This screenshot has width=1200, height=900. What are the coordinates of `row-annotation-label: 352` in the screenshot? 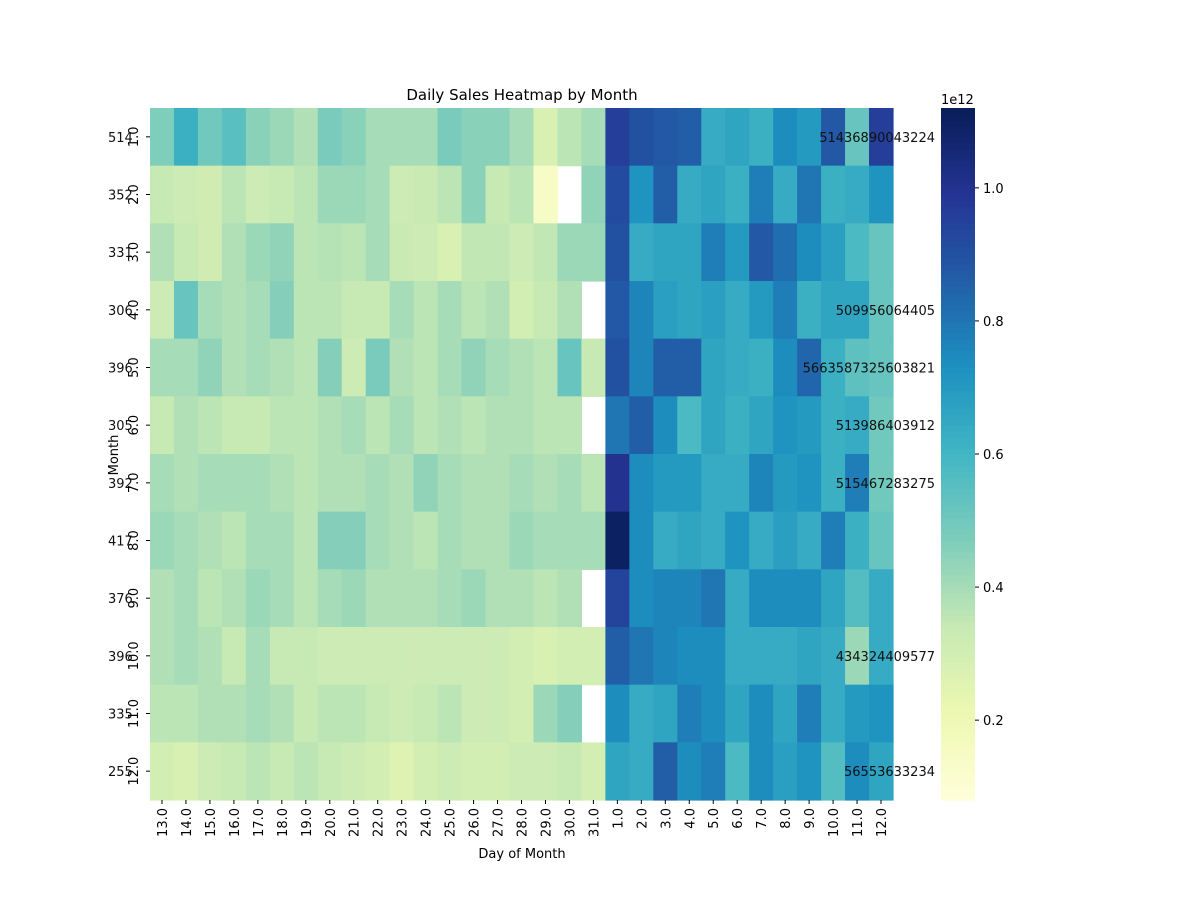 It's located at (120, 196).